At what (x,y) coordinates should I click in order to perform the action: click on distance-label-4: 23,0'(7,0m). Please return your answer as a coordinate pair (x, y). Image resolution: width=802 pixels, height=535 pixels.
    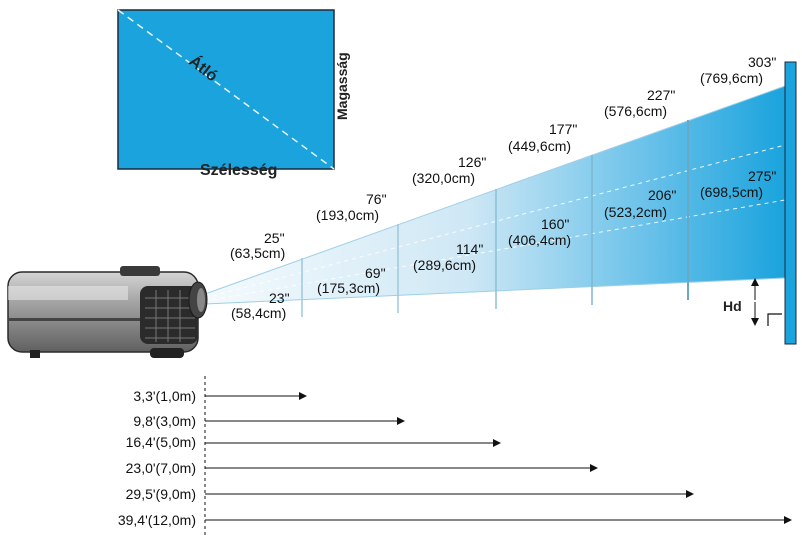
    Looking at the image, I should click on (161, 468).